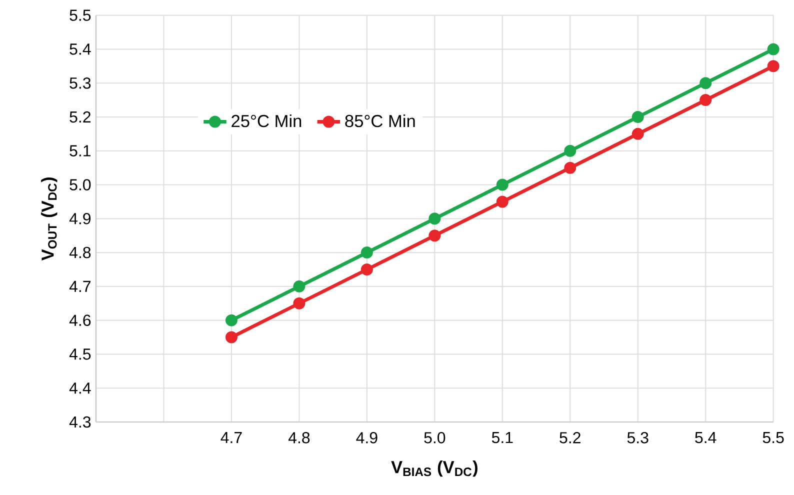 The image size is (794, 495). Describe the element at coordinates (80, 388) in the screenshot. I see `y-tick-label: 4.4` at that location.